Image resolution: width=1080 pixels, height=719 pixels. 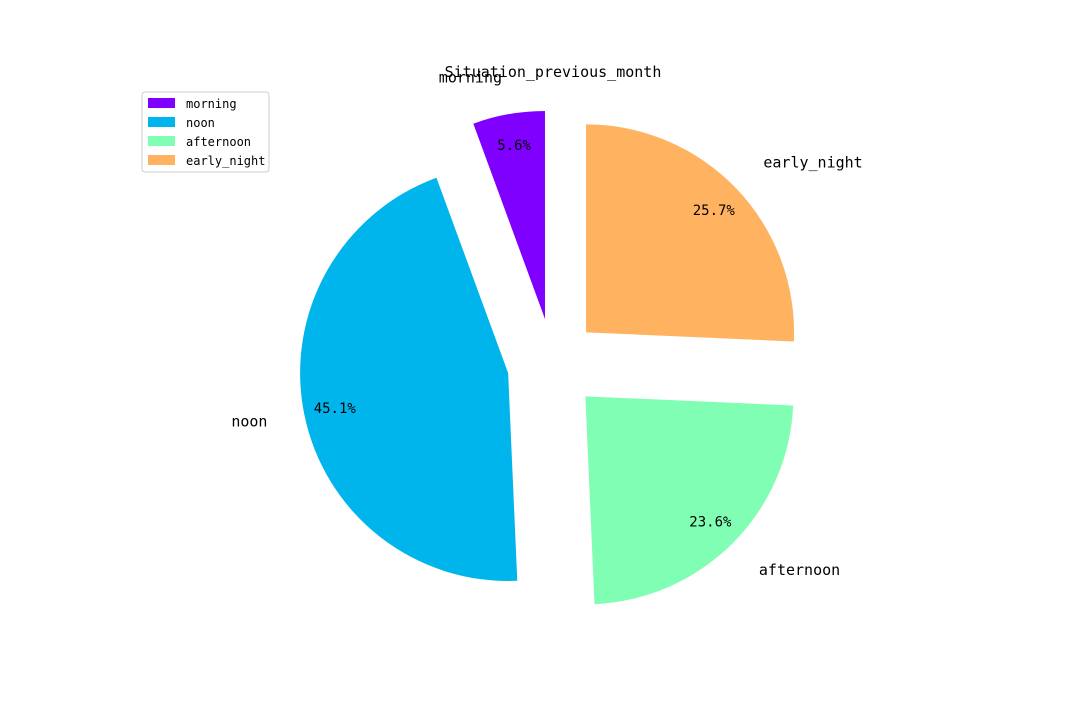 I want to click on legend-swatch-noon, so click(x=161, y=122).